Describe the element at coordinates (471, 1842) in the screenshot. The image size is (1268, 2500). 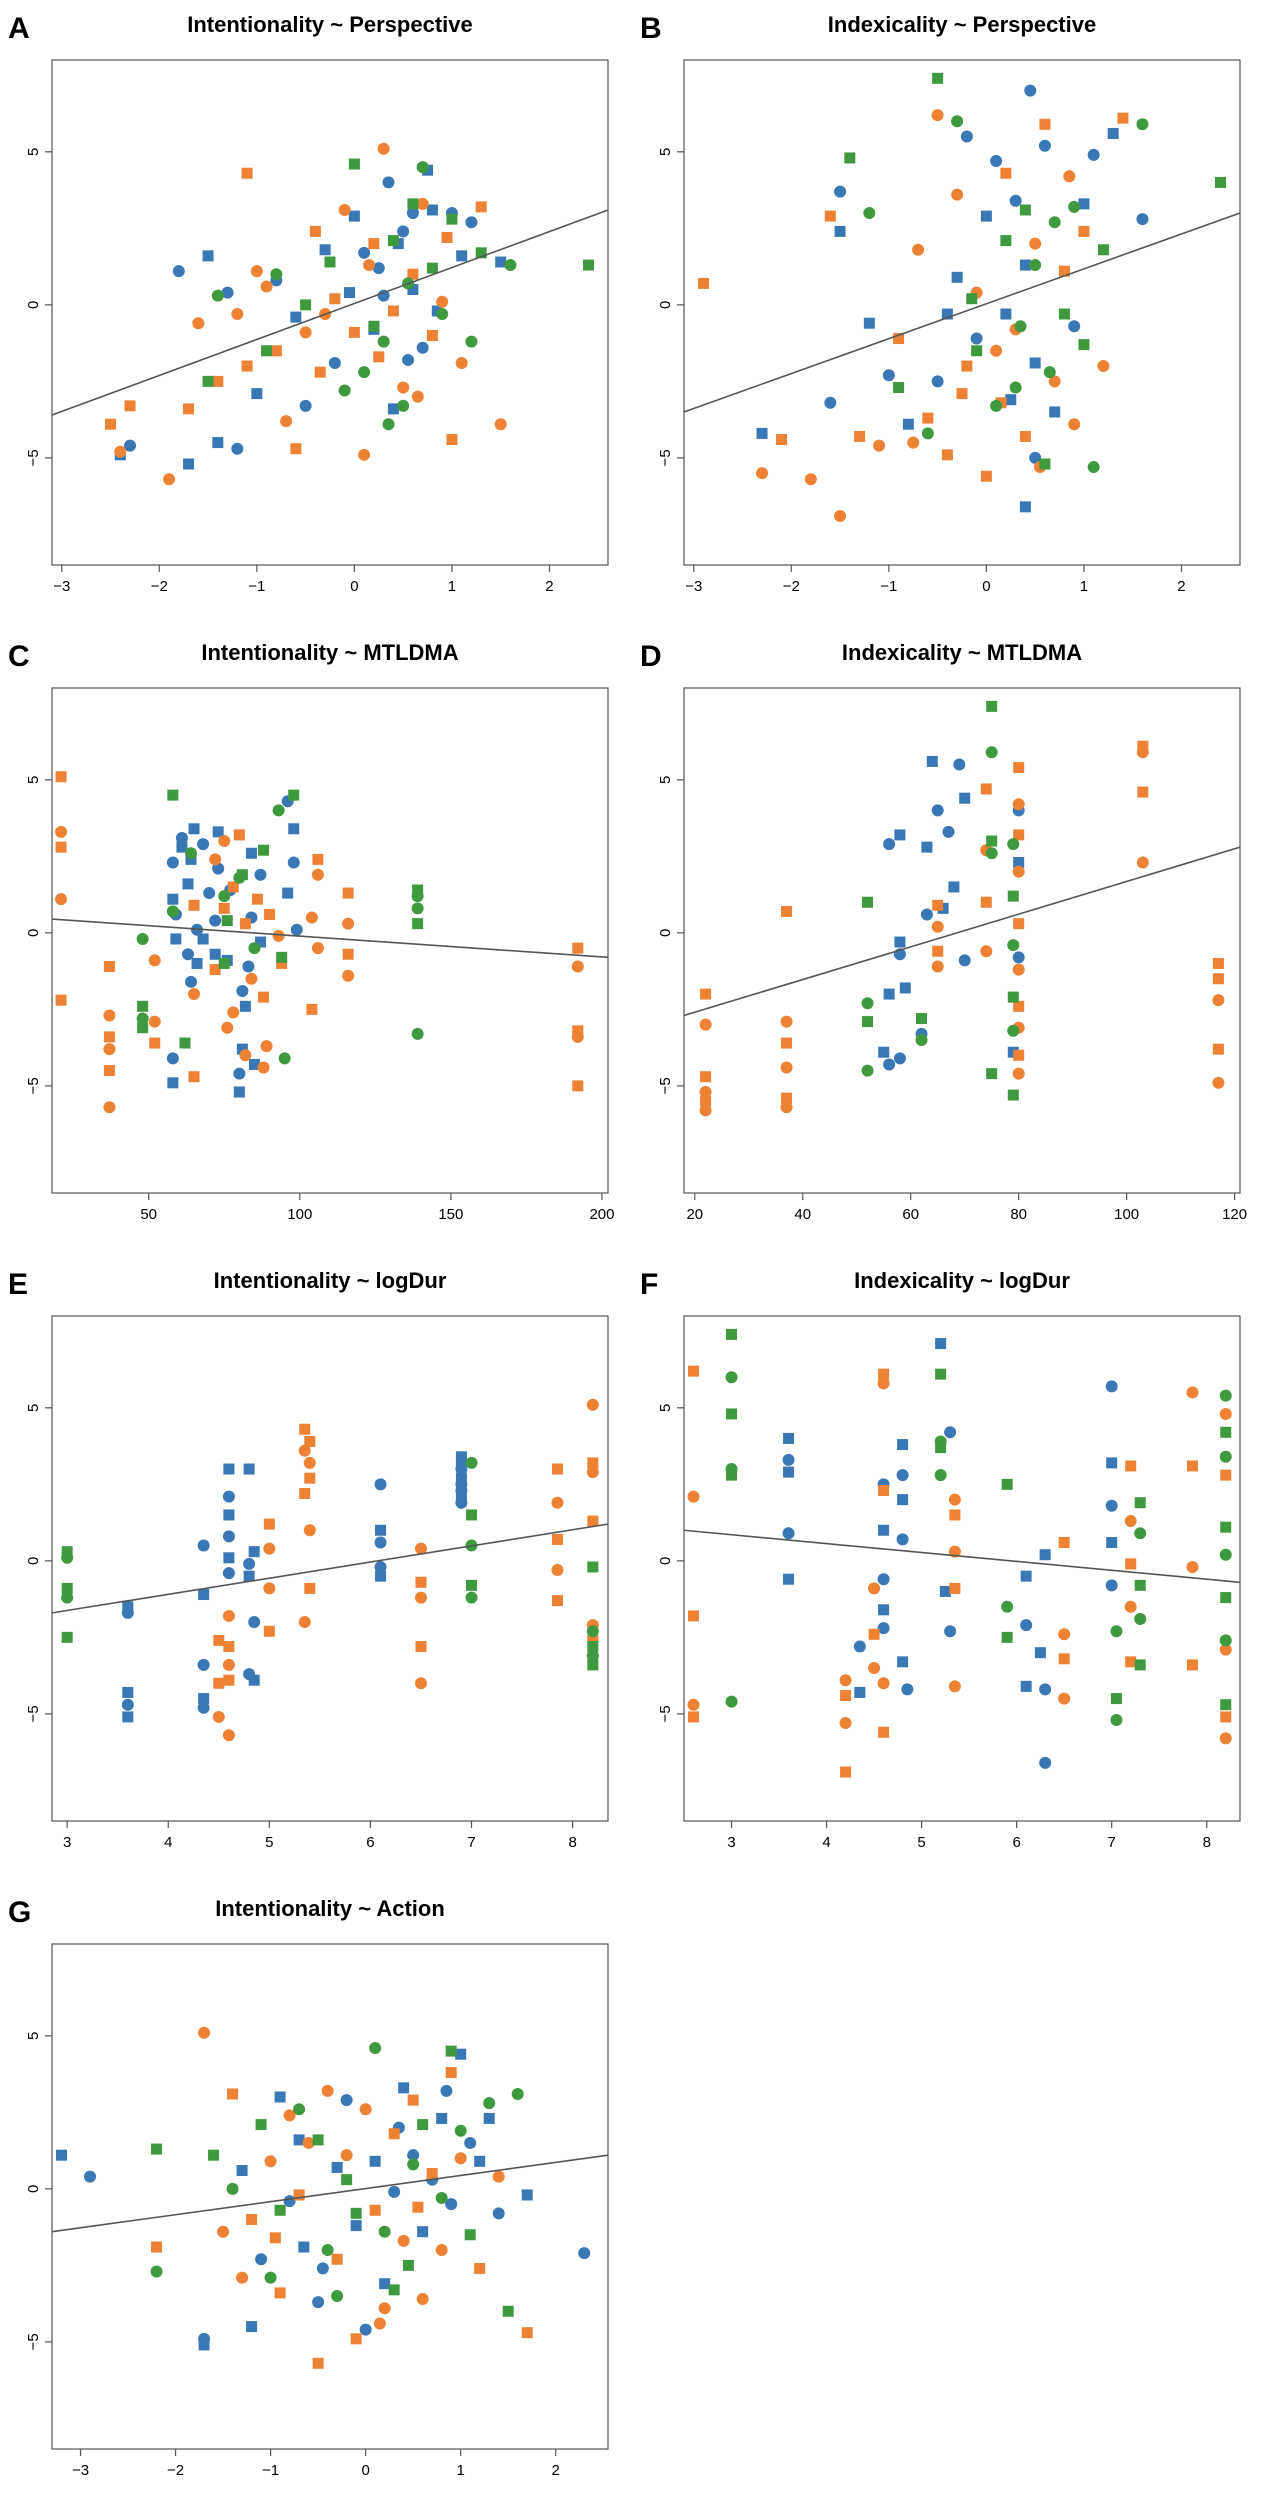
I see `x-tick-label: 7` at that location.